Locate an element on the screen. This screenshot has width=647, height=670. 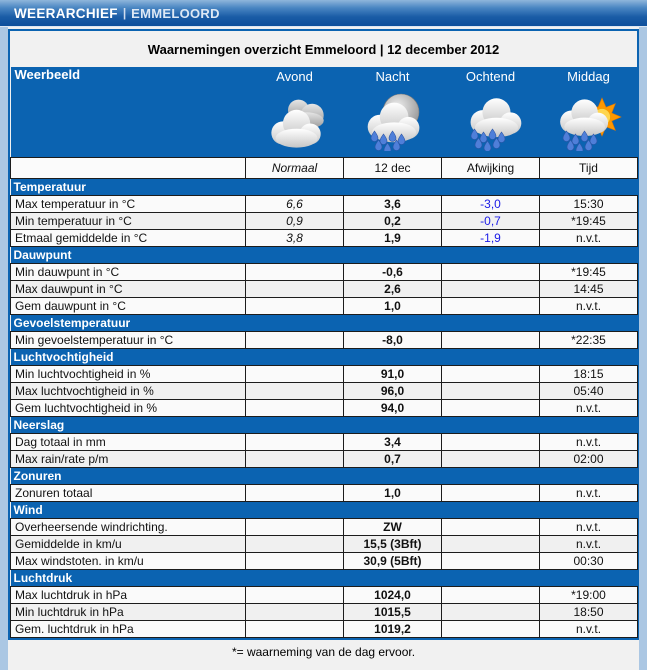
day-value: 2,6 is located at coordinates (392, 288).